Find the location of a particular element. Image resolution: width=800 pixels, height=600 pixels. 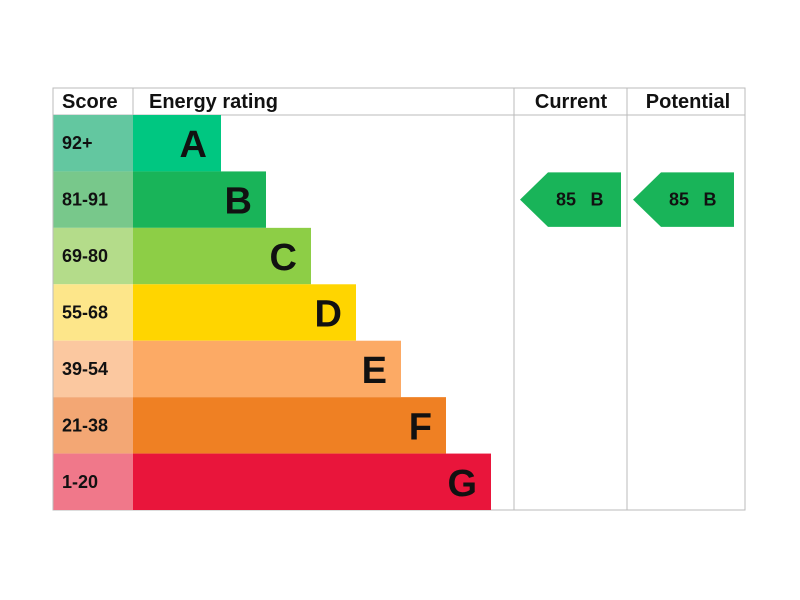

potential-letter: B is located at coordinates (710, 200).